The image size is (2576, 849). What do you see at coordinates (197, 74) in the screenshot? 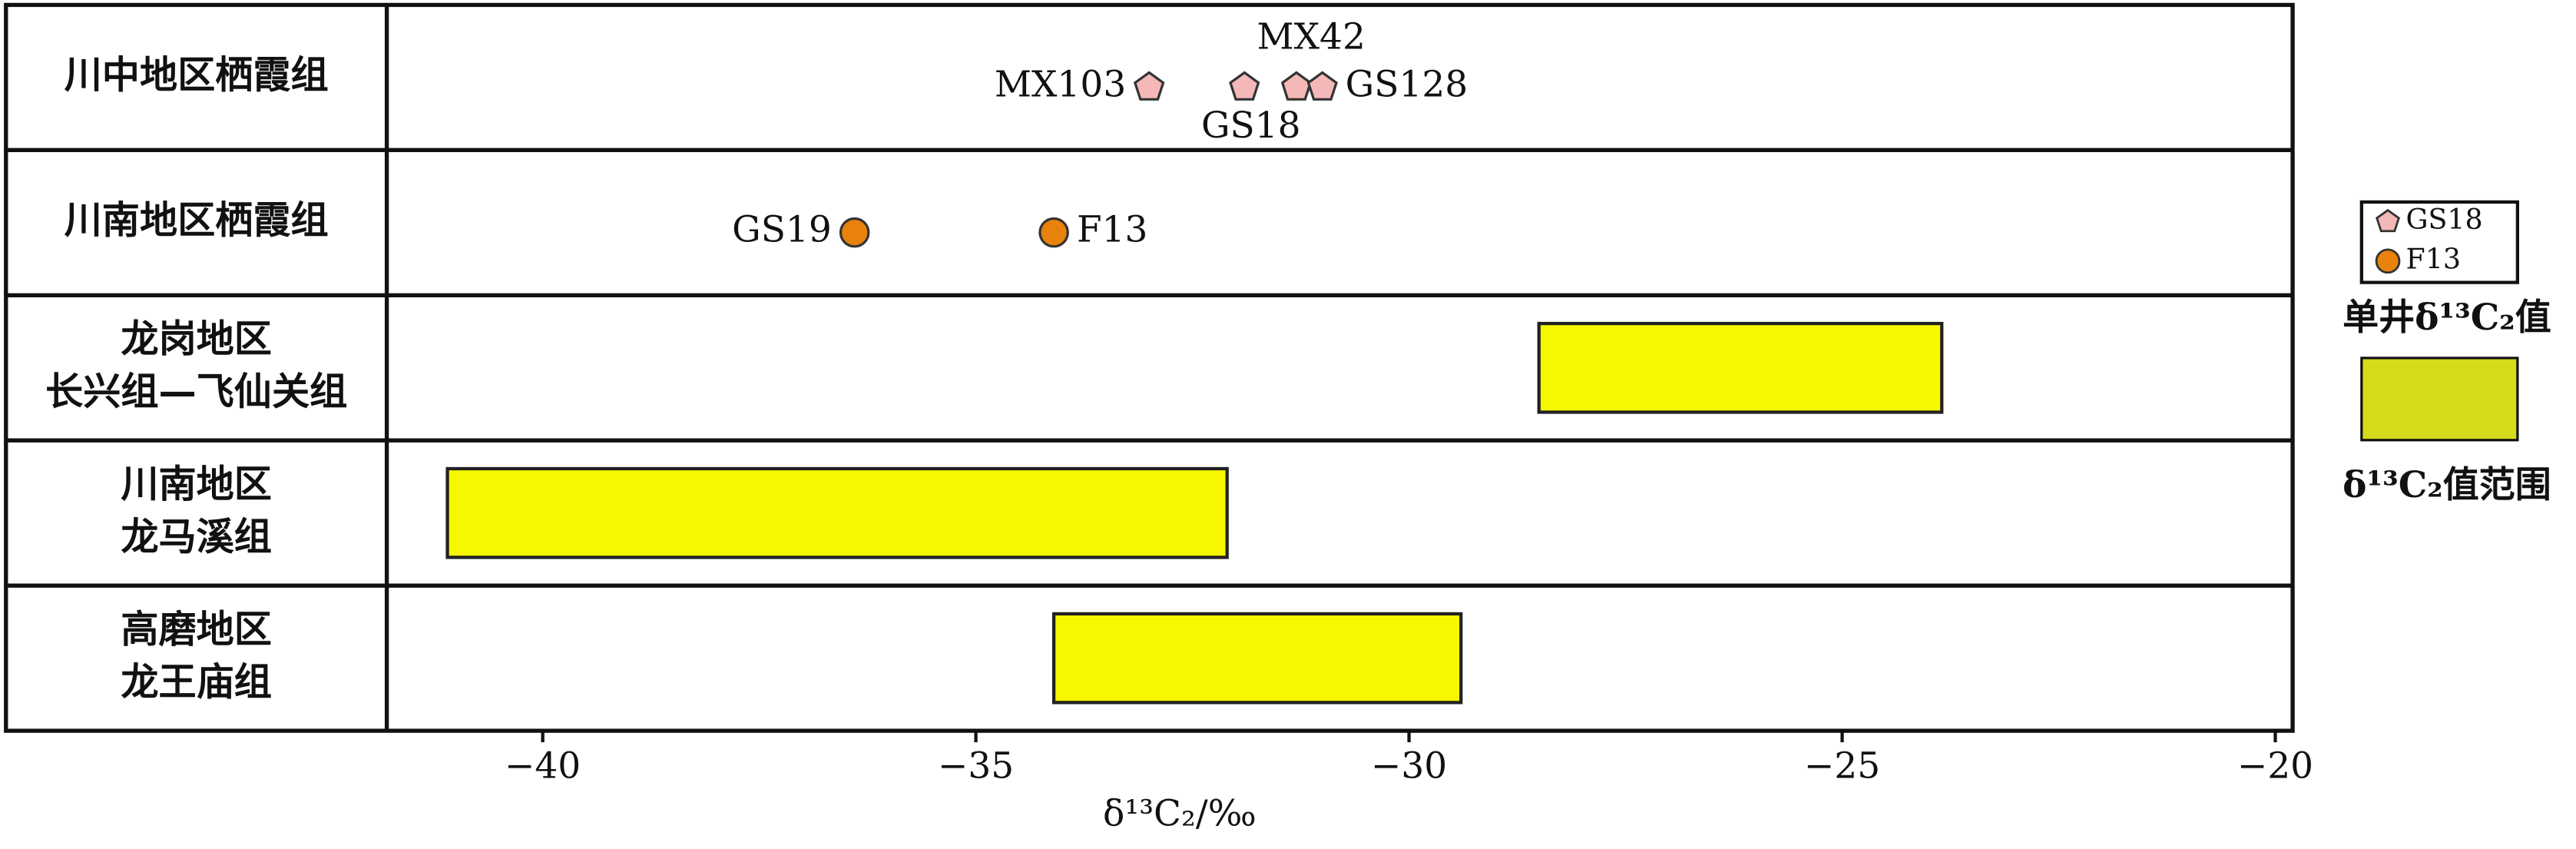
I see `row-label: 川中地区栖霞组` at bounding box center [197, 74].